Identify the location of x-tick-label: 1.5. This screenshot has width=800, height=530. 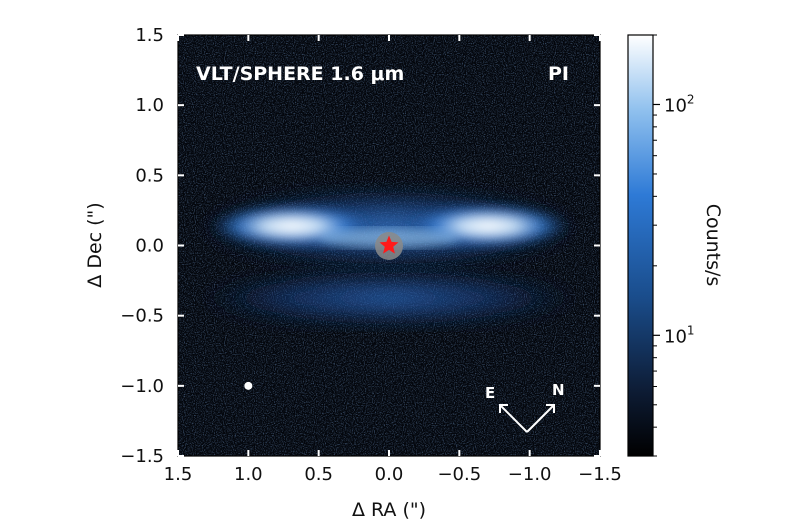
(178, 474).